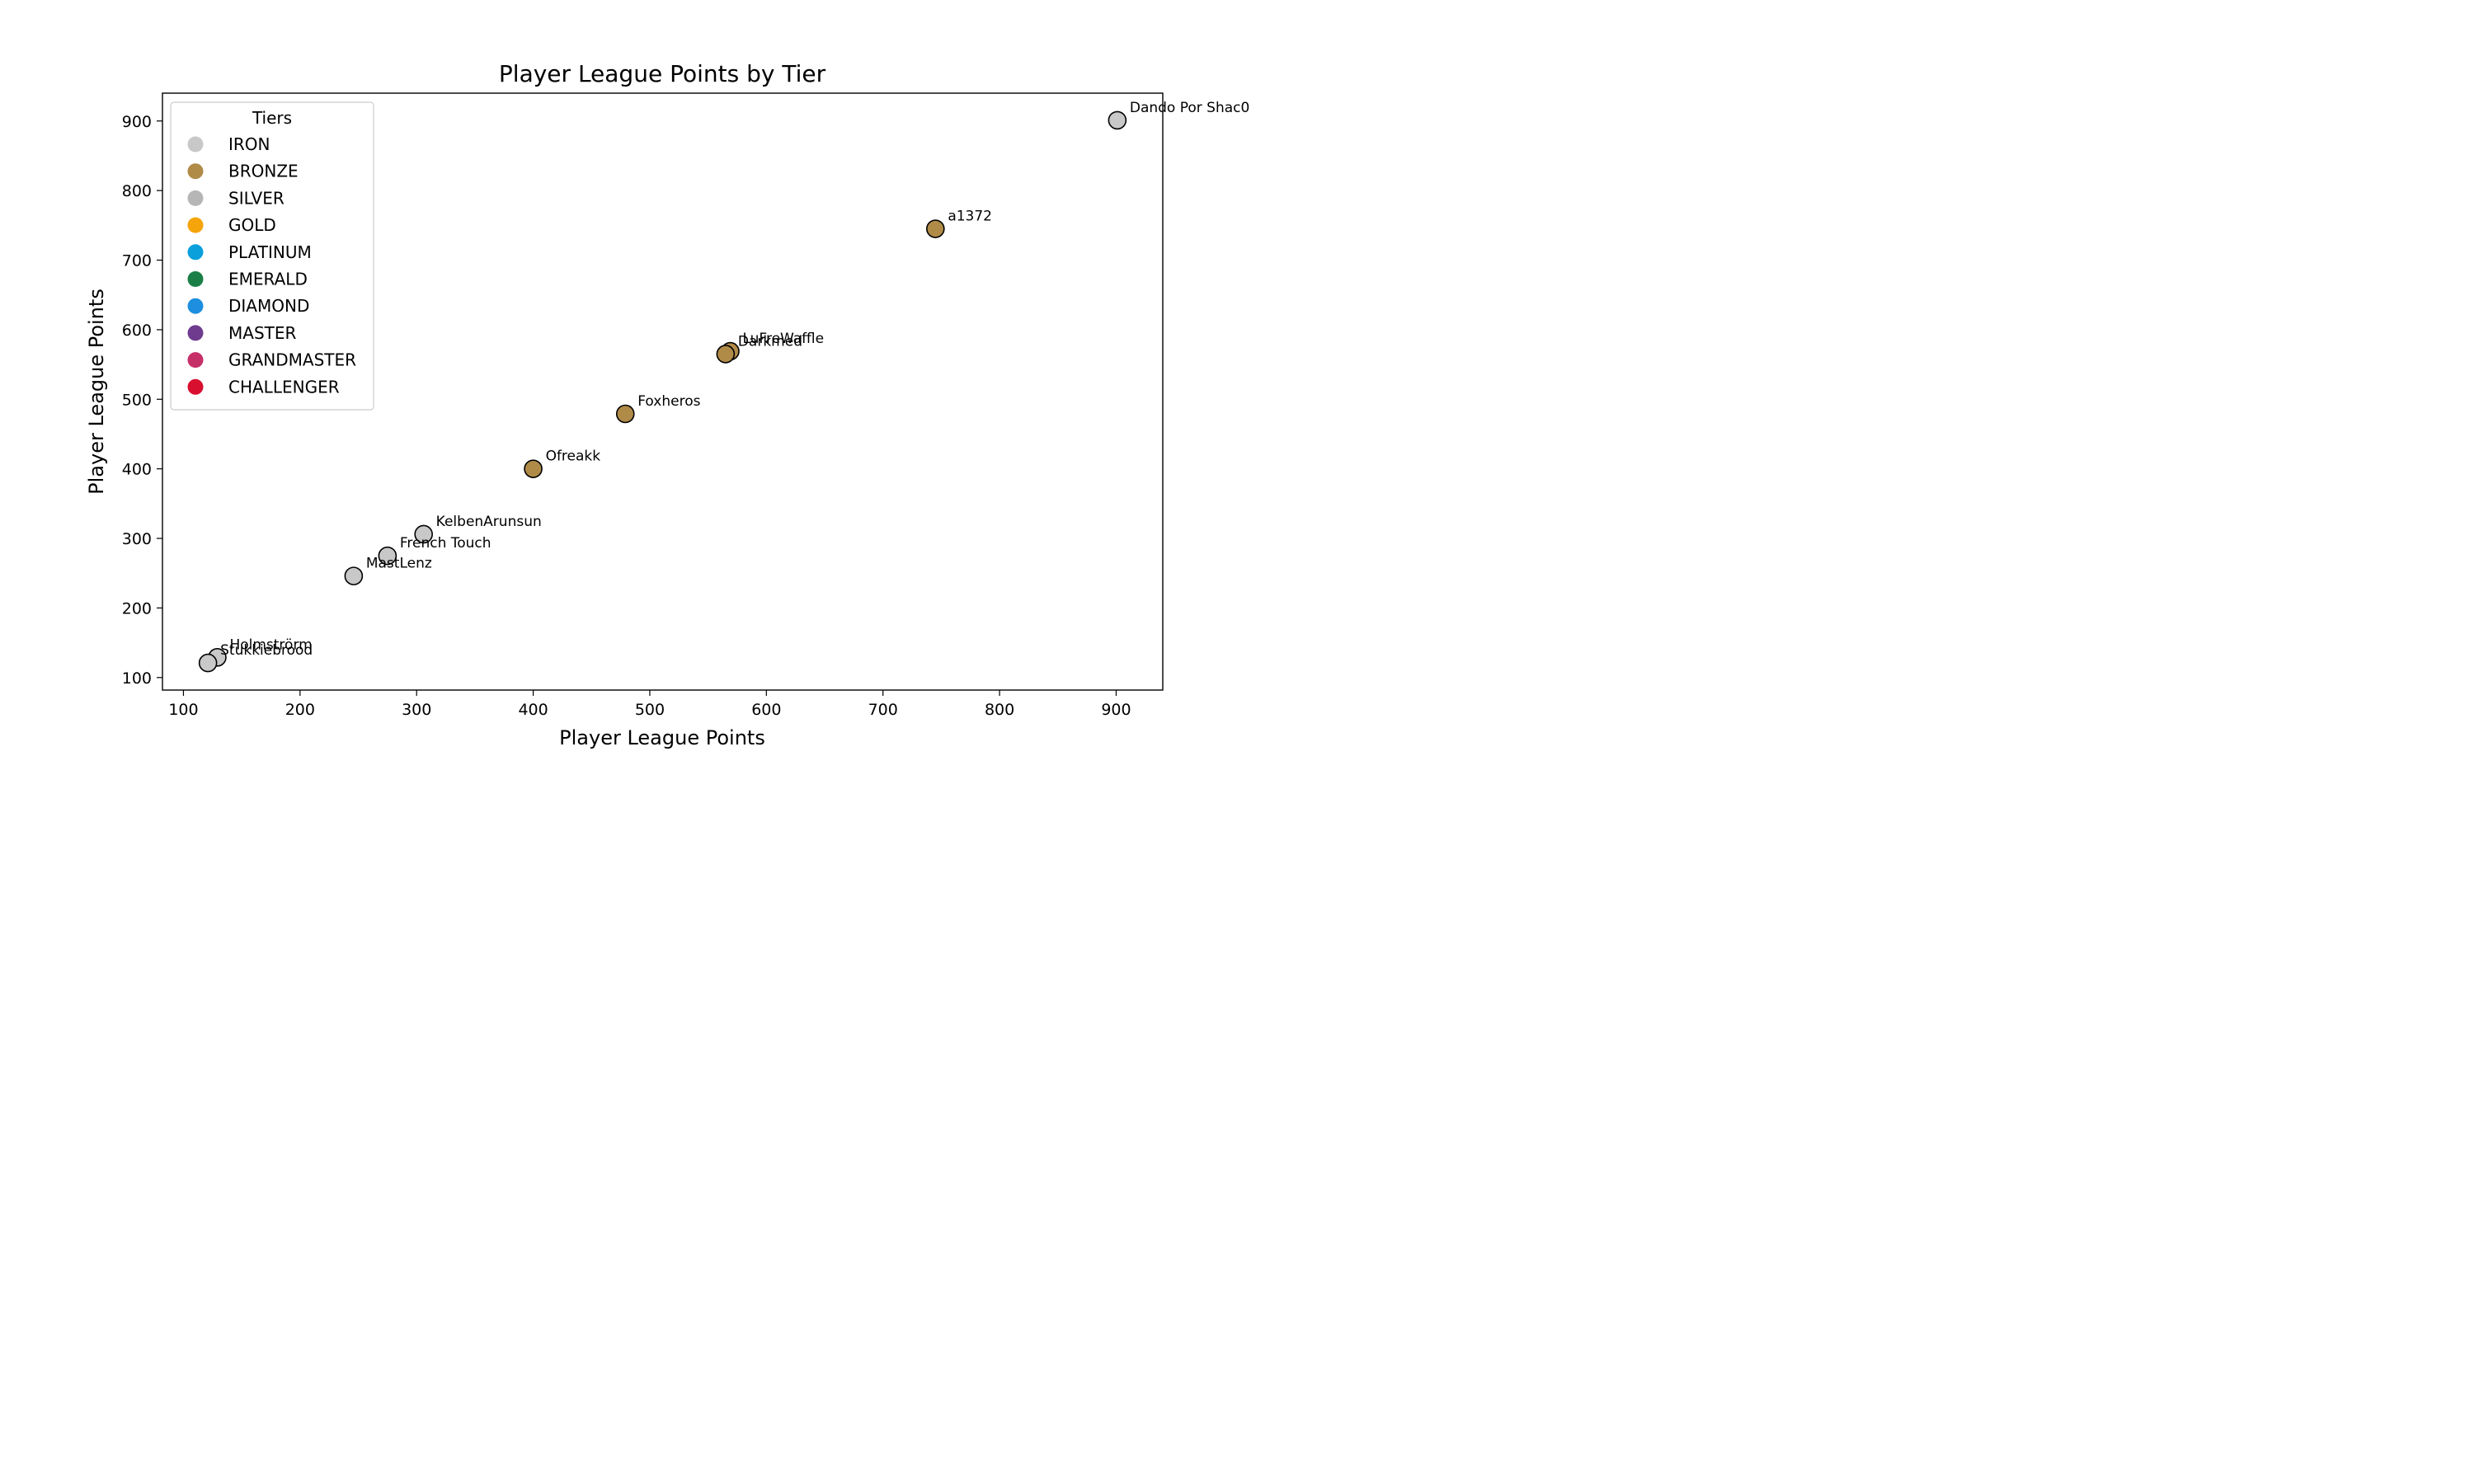 The height and width of the screenshot is (1484, 2474). What do you see at coordinates (970, 217) in the screenshot?
I see `point-label: a1372` at bounding box center [970, 217].